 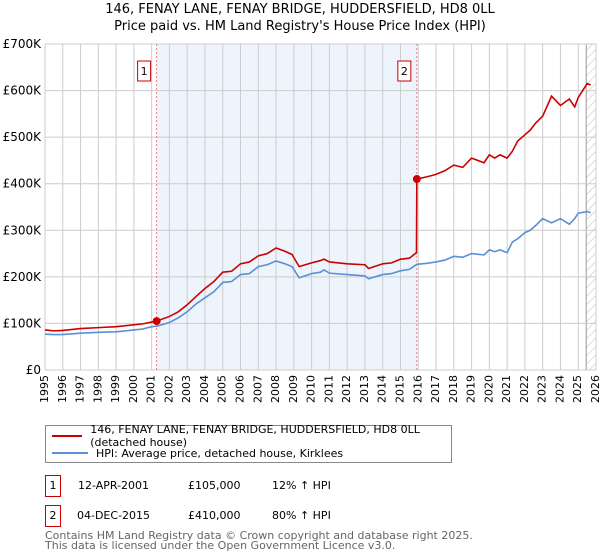 I want to click on y-tick-label: £700K, so click(x=23, y=44).